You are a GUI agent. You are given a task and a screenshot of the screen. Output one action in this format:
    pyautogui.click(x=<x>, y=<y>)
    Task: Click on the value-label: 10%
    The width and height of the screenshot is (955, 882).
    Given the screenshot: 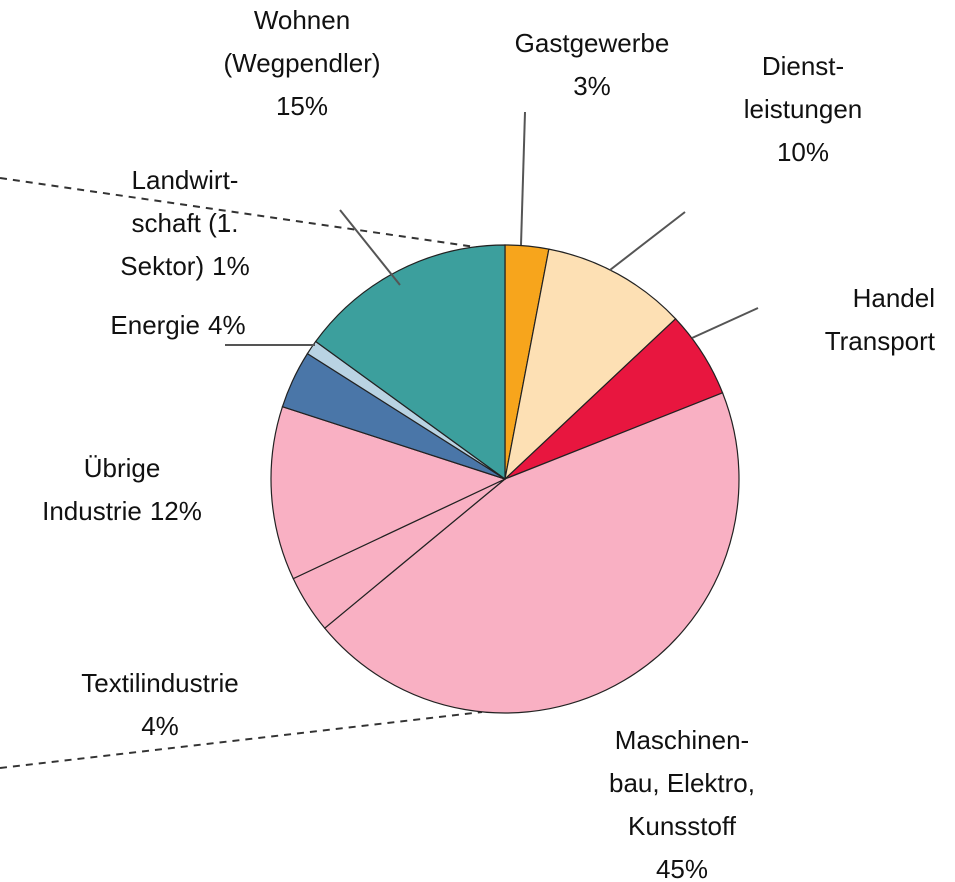 What is the action you would take?
    pyautogui.click(x=803, y=152)
    